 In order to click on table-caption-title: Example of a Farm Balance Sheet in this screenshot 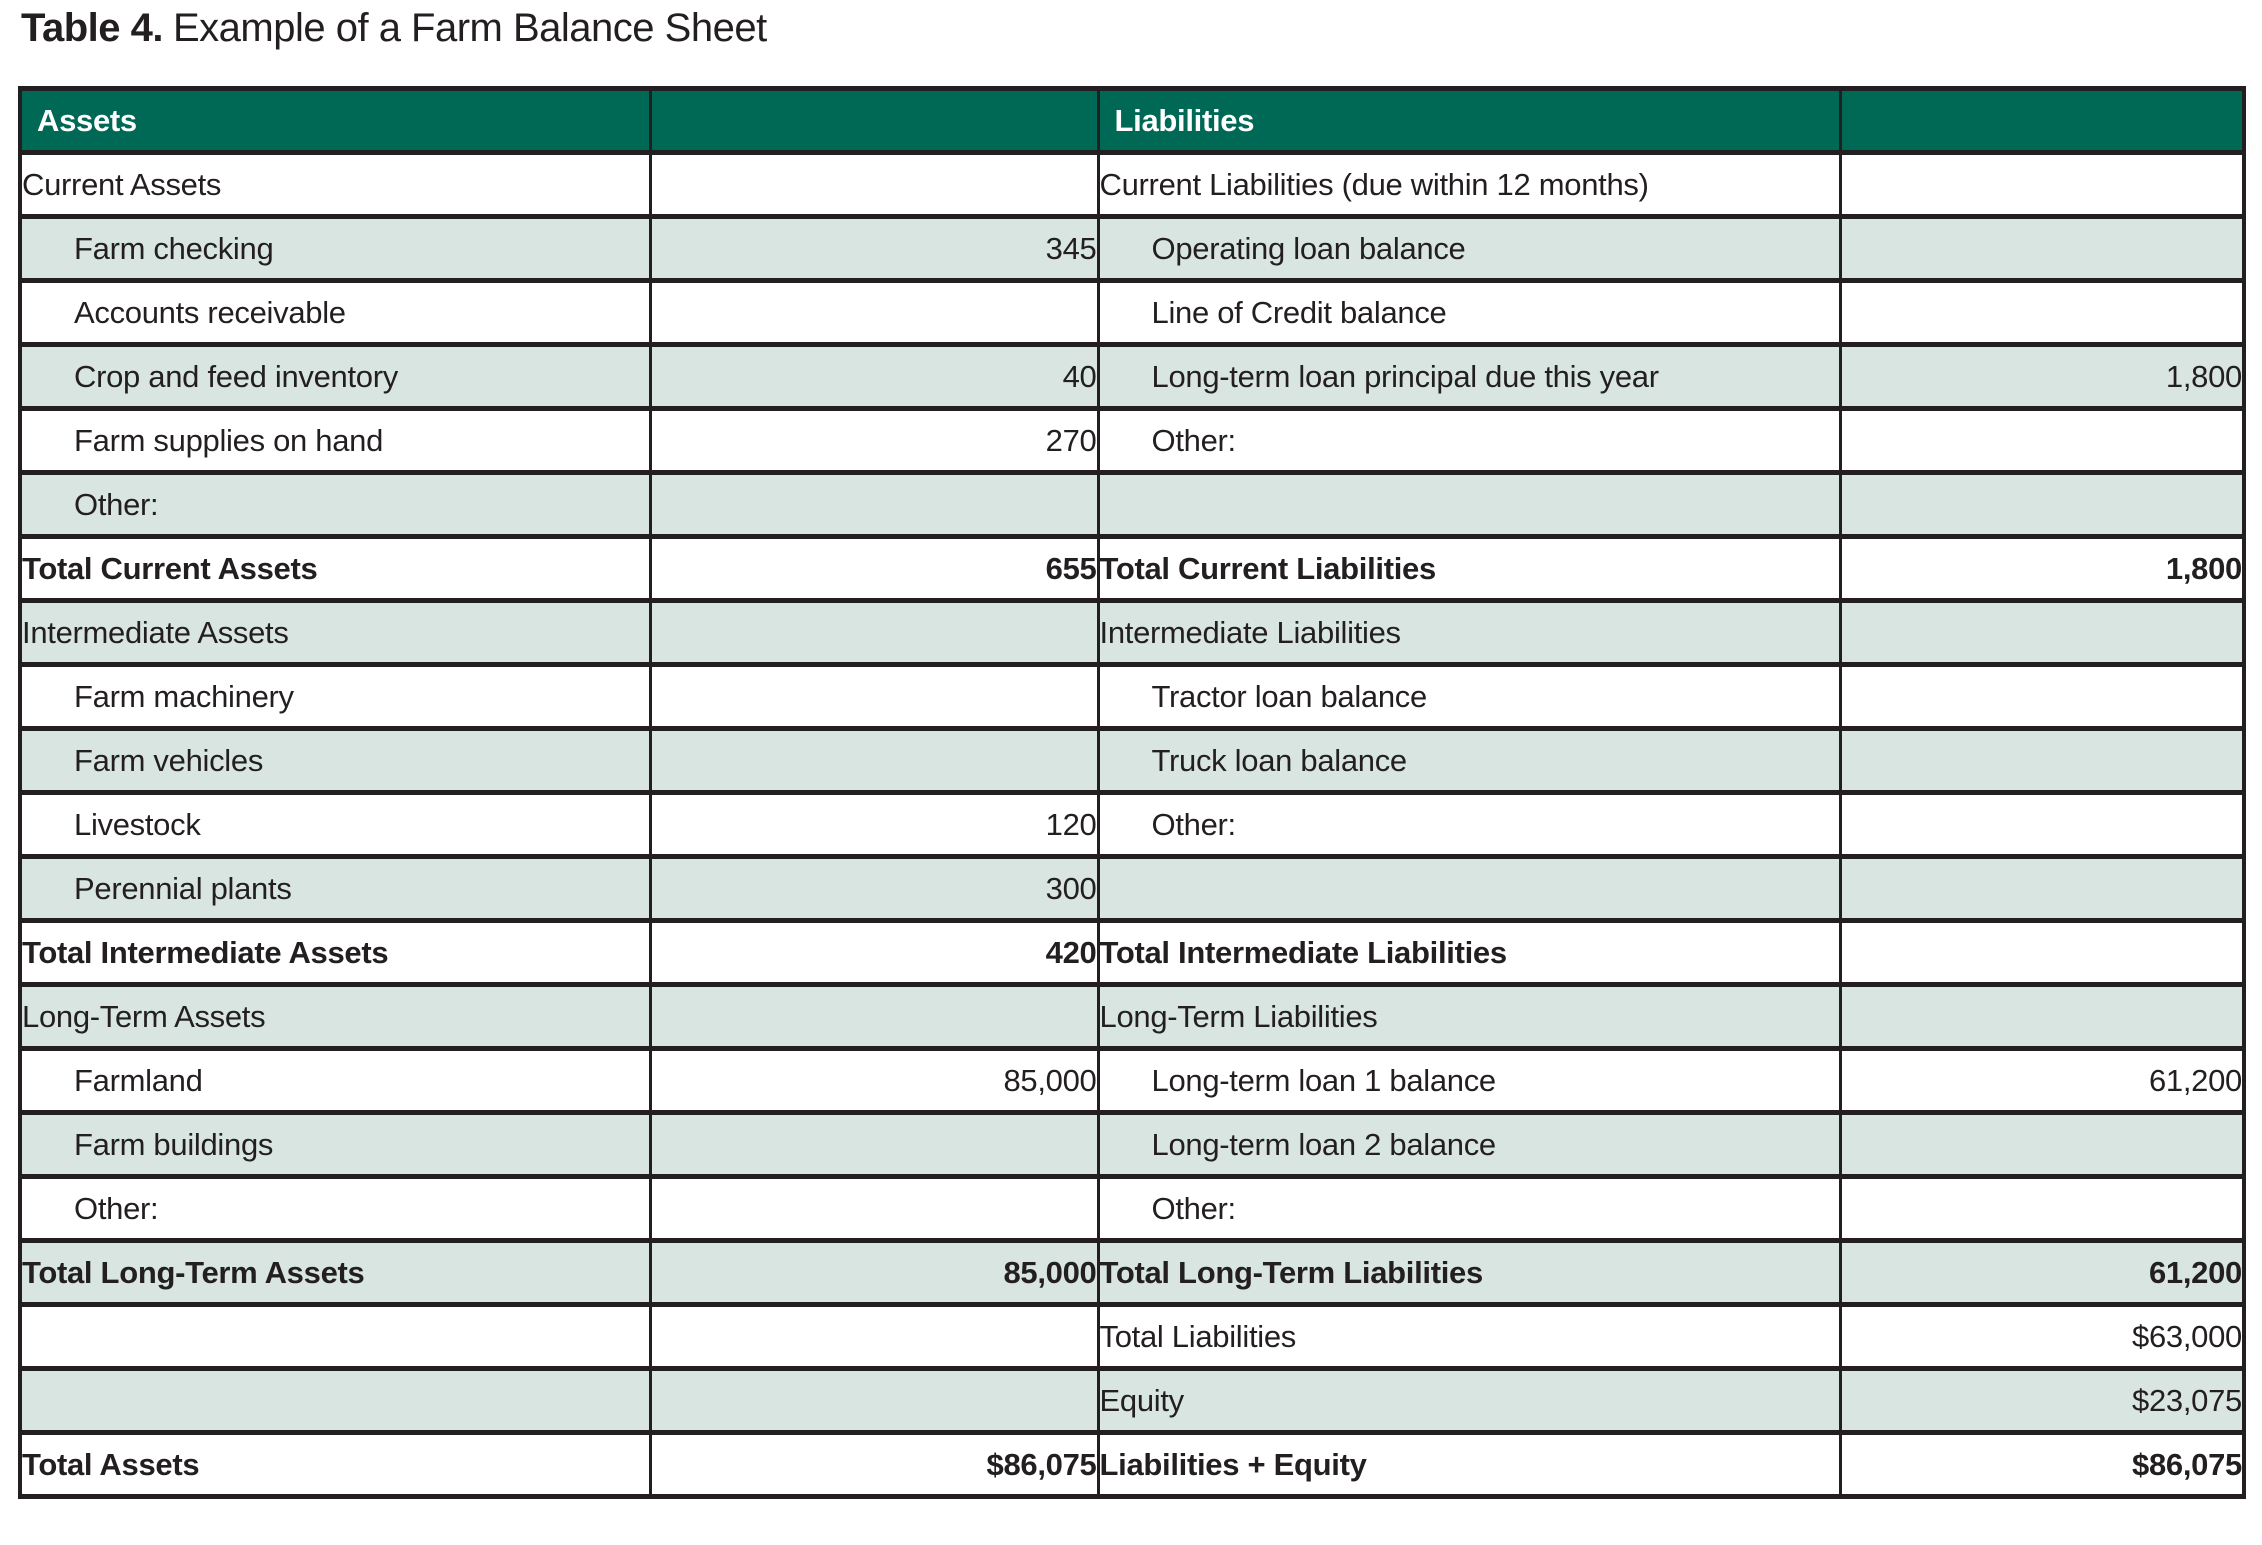, I will do `click(469, 28)`.